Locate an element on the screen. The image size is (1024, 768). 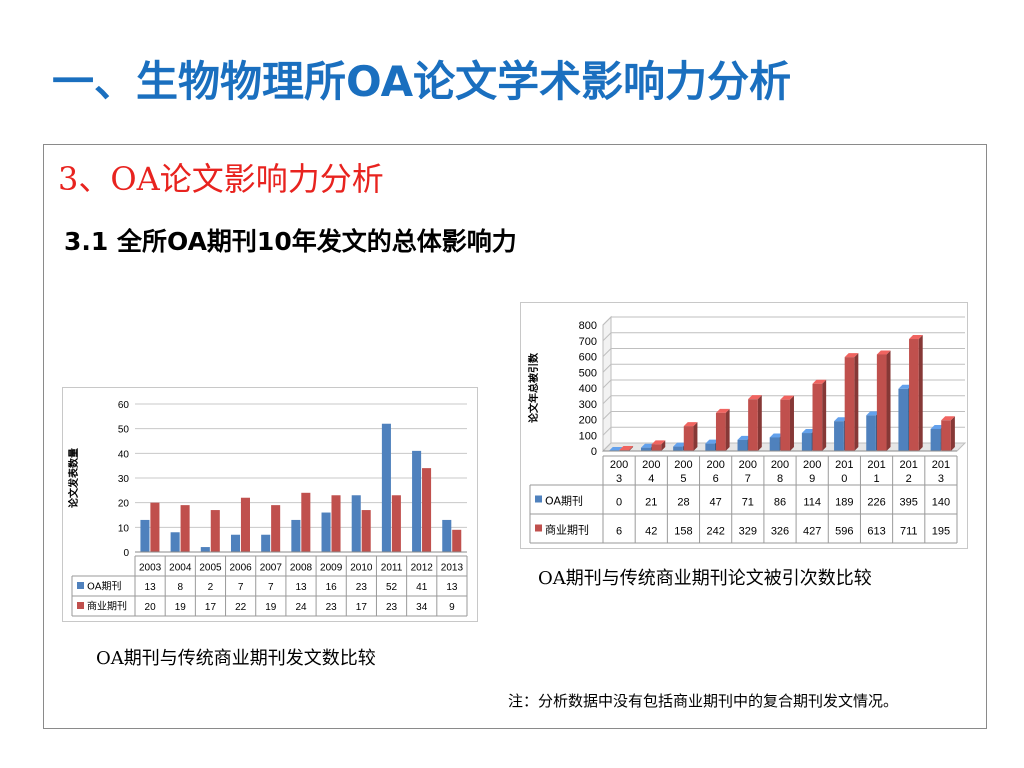
data-label: 24 is located at coordinates (301, 607).